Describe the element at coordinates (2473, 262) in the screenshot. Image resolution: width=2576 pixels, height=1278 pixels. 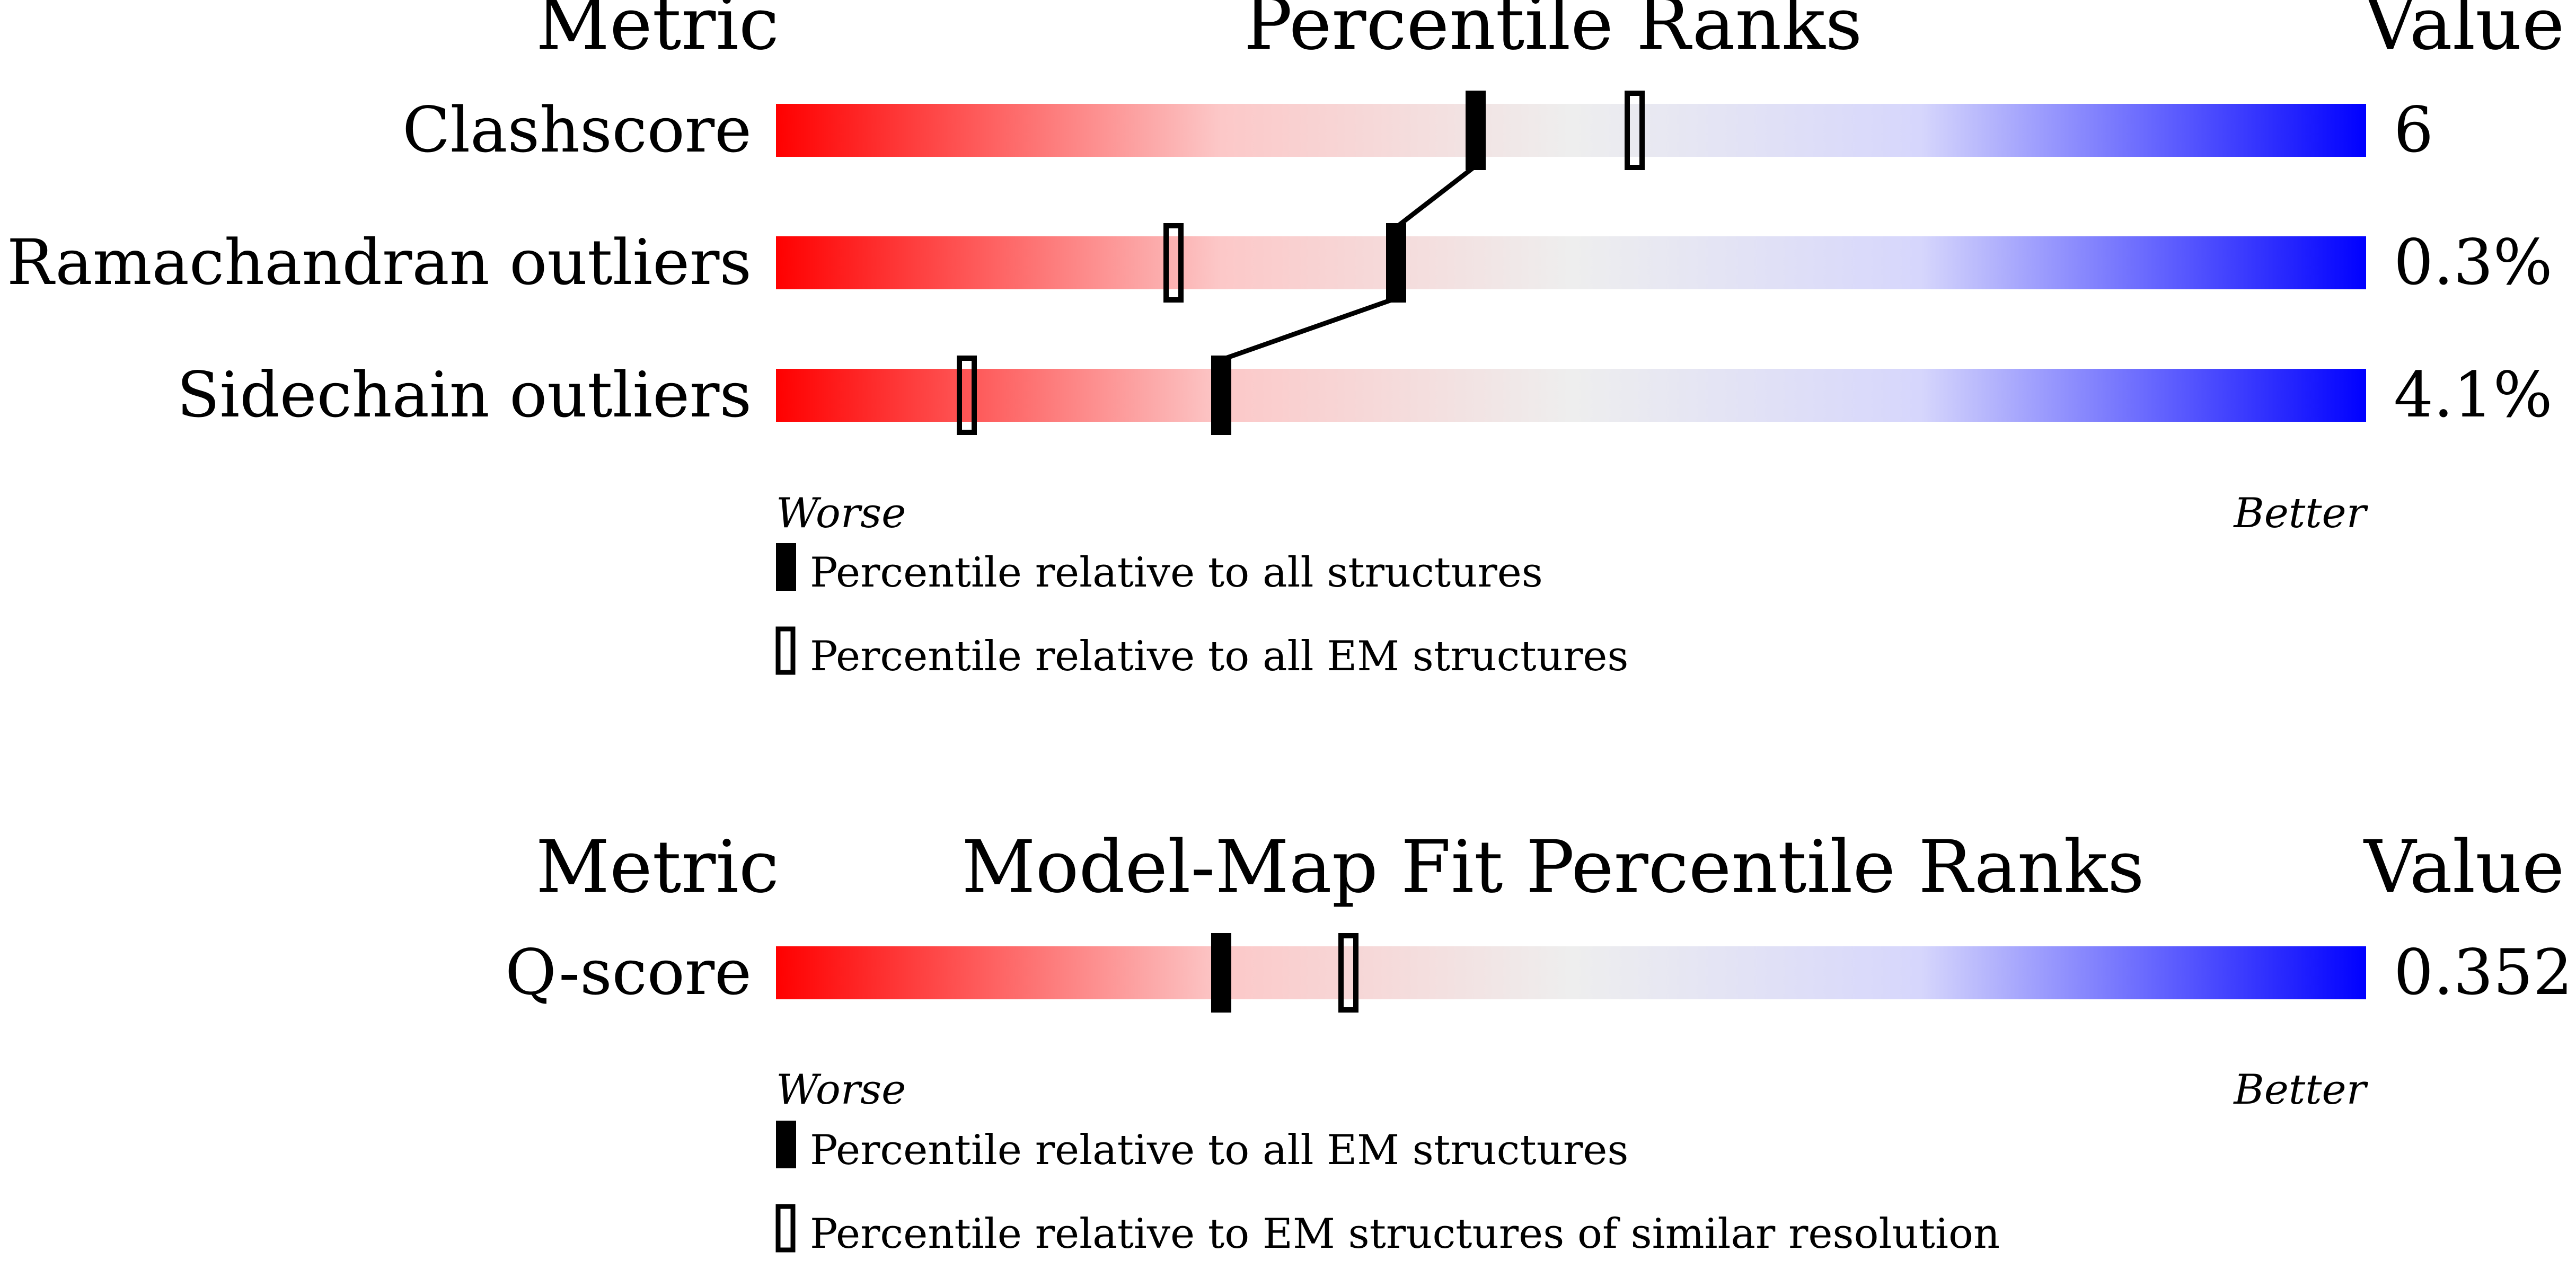
I see `metric-value: 0.3%` at that location.